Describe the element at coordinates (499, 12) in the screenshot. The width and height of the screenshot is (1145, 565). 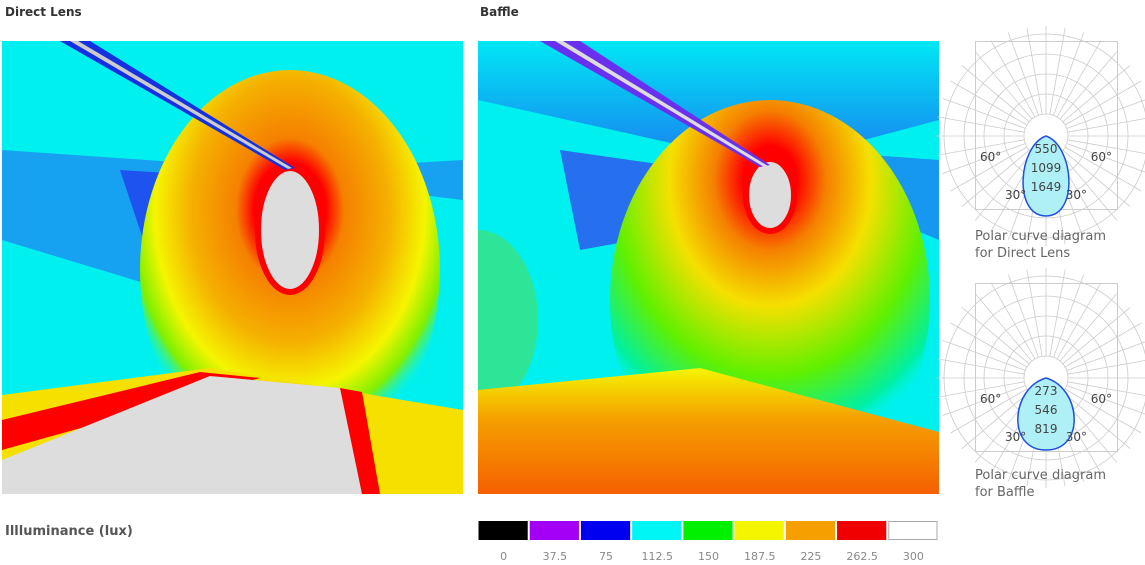
I see `panel-title: Baffle` at that location.